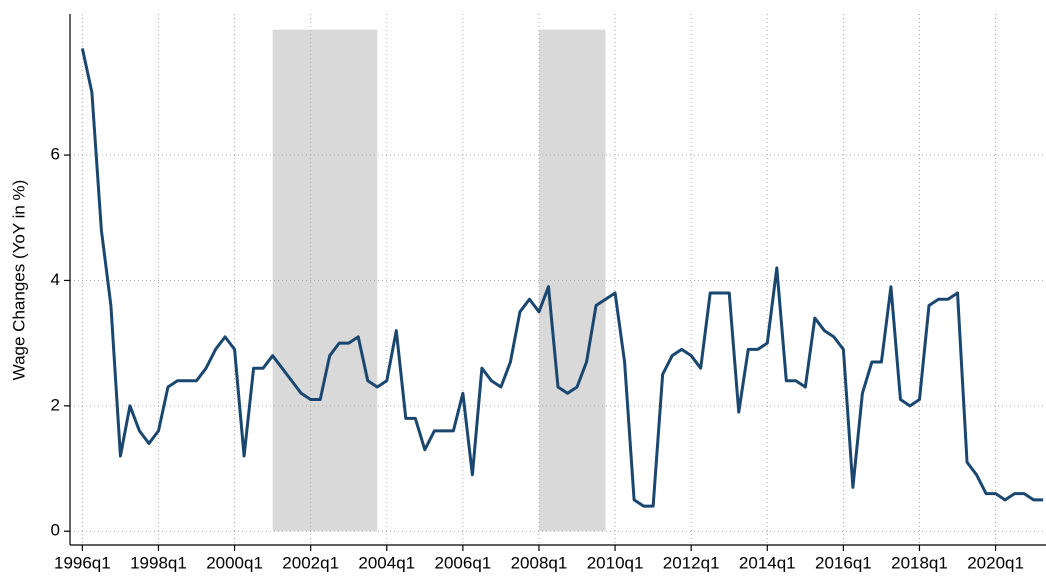  I want to click on y-tick-label: 2, so click(55, 404).